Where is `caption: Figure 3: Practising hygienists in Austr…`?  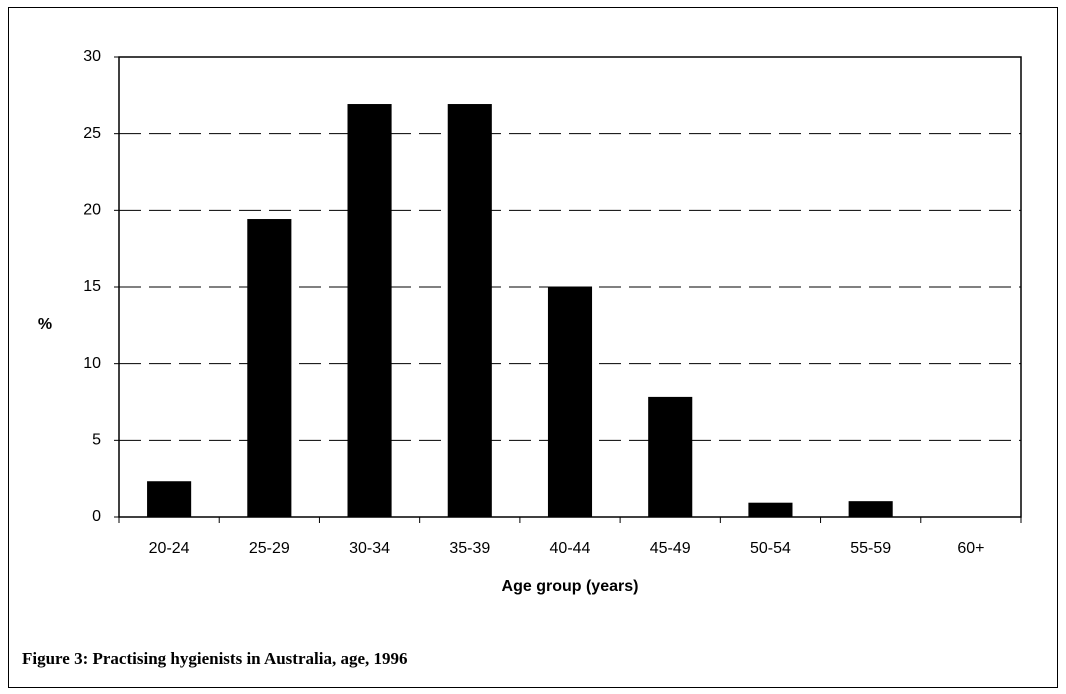
caption: Figure 3: Practising hygienists in Austr… is located at coordinates (215, 658).